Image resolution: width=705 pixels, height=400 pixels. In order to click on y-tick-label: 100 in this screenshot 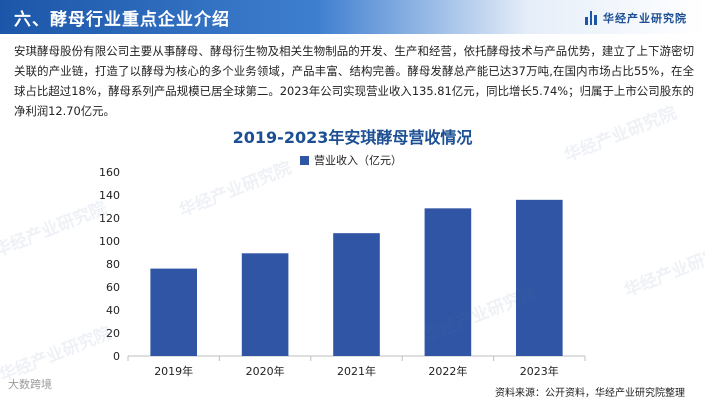, I will do `click(109, 241)`.